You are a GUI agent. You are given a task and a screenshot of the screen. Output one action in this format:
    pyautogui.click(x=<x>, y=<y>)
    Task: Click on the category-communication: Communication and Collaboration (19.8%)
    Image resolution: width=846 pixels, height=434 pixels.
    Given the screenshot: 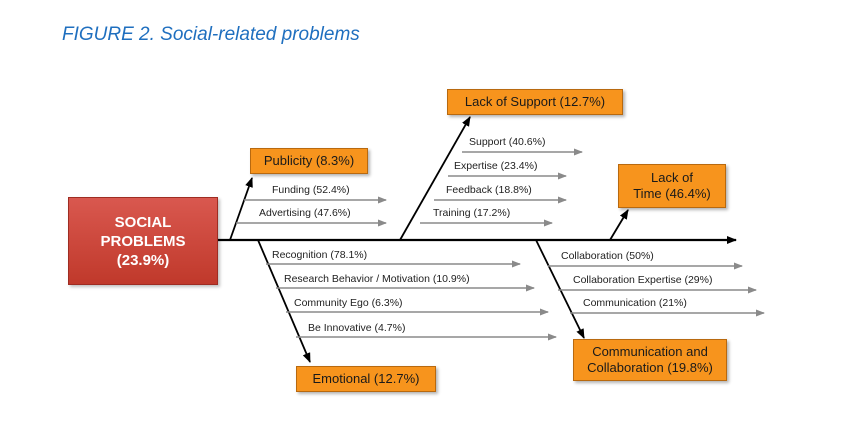 What is the action you would take?
    pyautogui.click(x=650, y=360)
    